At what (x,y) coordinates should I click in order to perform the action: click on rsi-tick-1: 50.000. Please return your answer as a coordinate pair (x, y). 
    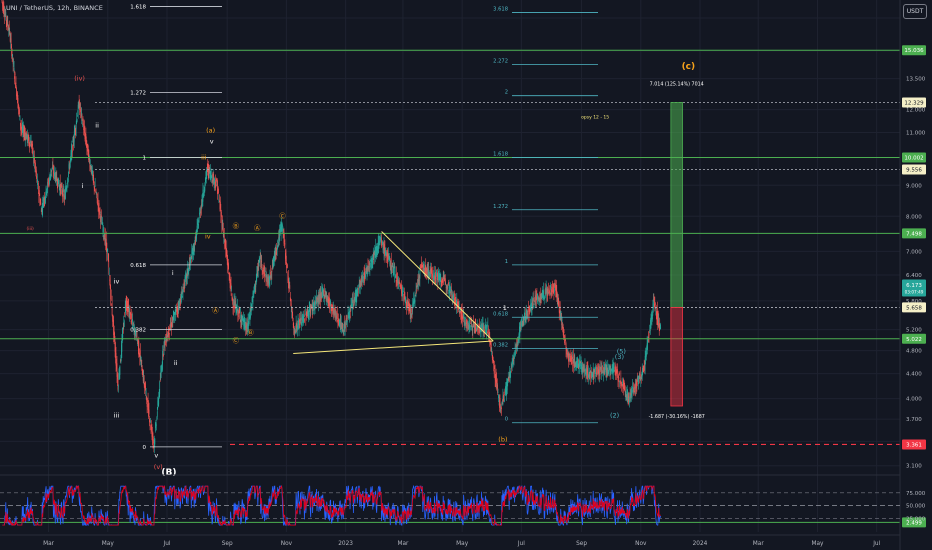
    Looking at the image, I should click on (916, 507).